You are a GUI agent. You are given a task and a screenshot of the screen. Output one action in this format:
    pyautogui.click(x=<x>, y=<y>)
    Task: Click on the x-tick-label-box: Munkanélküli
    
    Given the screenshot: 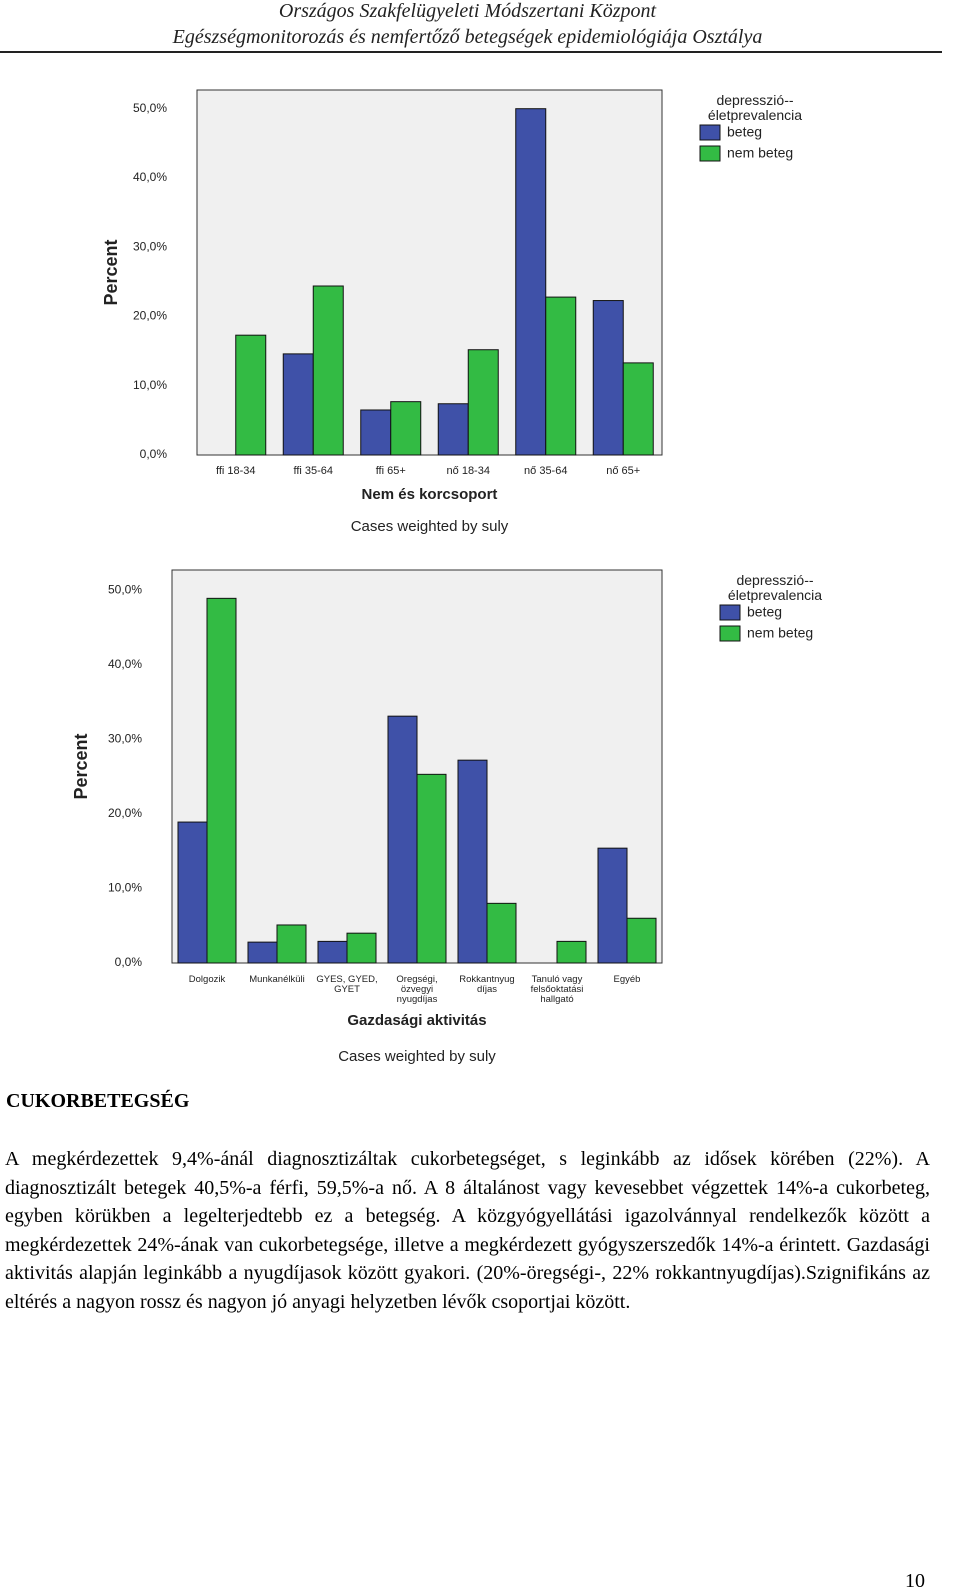 What is the action you would take?
    pyautogui.click(x=277, y=980)
    